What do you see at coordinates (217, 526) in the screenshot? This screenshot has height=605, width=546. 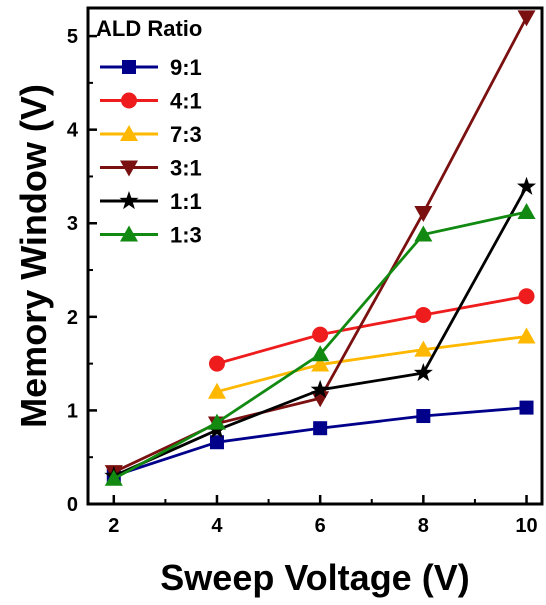 I see `x-tick-label: 4` at bounding box center [217, 526].